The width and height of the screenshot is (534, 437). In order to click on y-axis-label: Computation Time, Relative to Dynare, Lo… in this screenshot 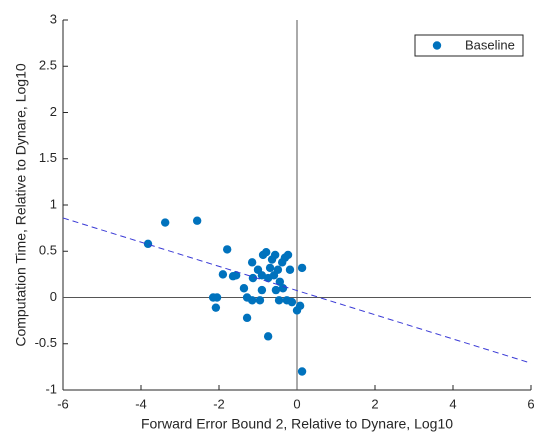, I will do `click(21, 204)`.